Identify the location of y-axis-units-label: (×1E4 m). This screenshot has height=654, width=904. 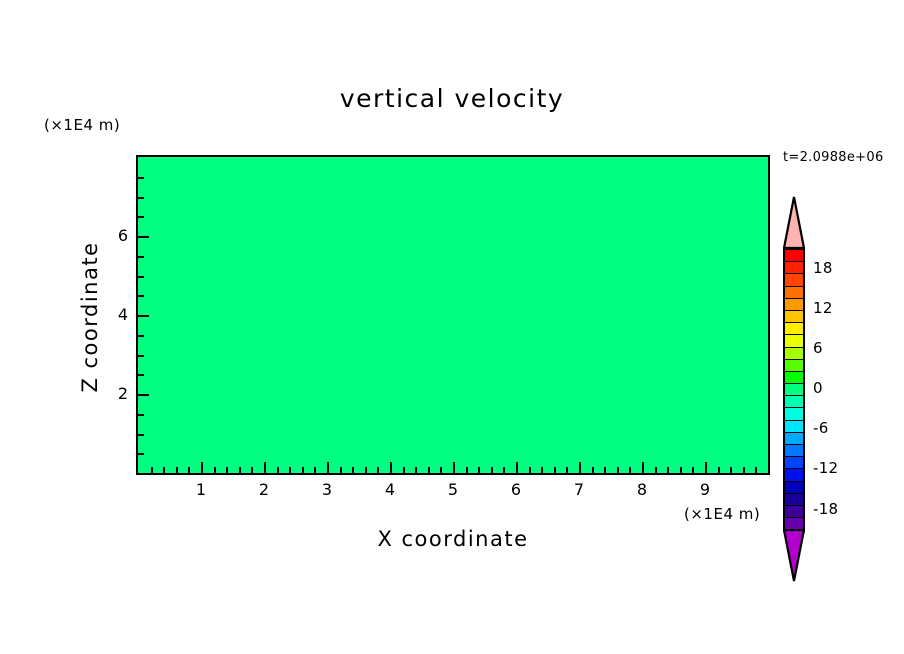
(82, 125).